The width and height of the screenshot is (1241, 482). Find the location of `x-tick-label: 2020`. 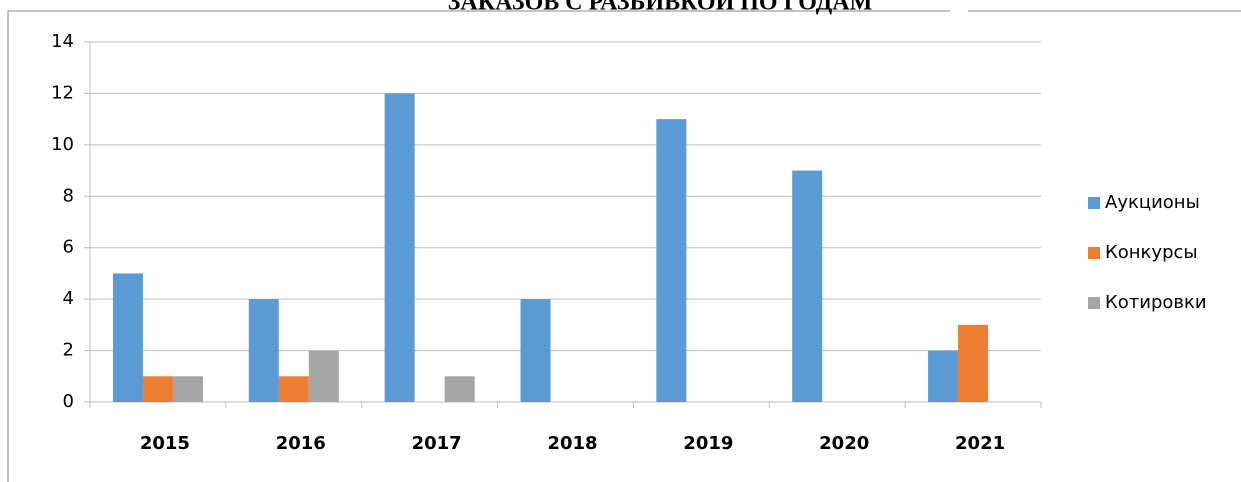

x-tick-label: 2020 is located at coordinates (844, 443).